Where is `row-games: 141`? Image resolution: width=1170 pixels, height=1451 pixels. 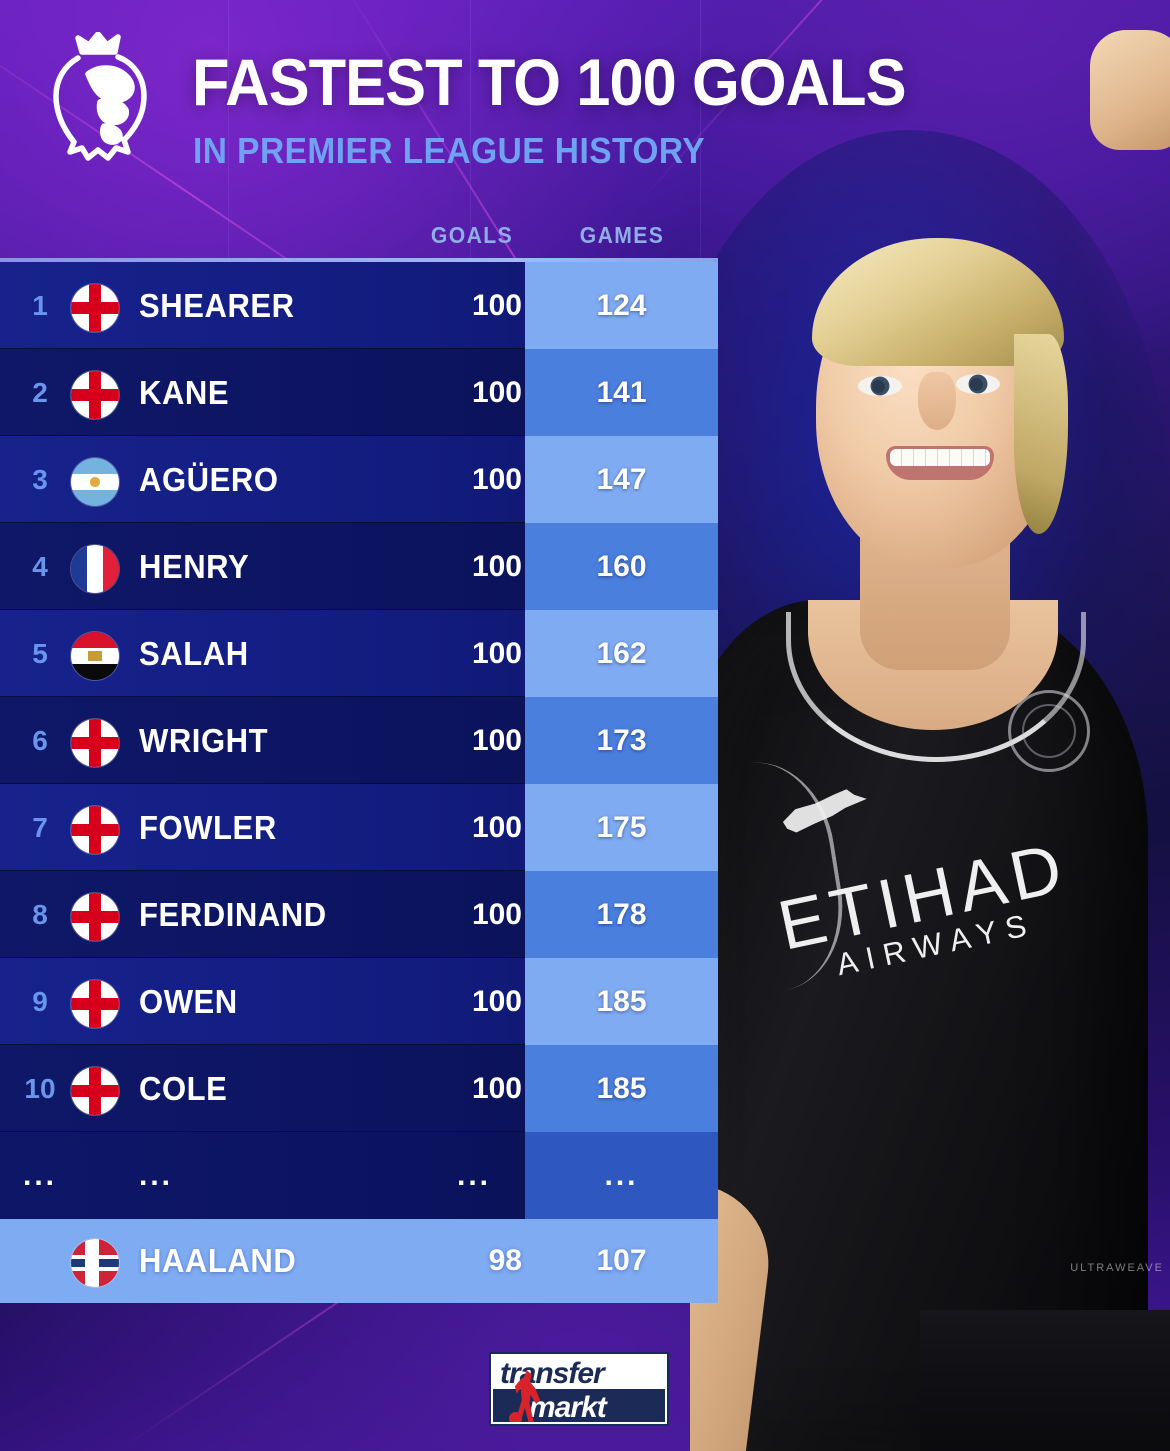 row-games: 141 is located at coordinates (621, 392).